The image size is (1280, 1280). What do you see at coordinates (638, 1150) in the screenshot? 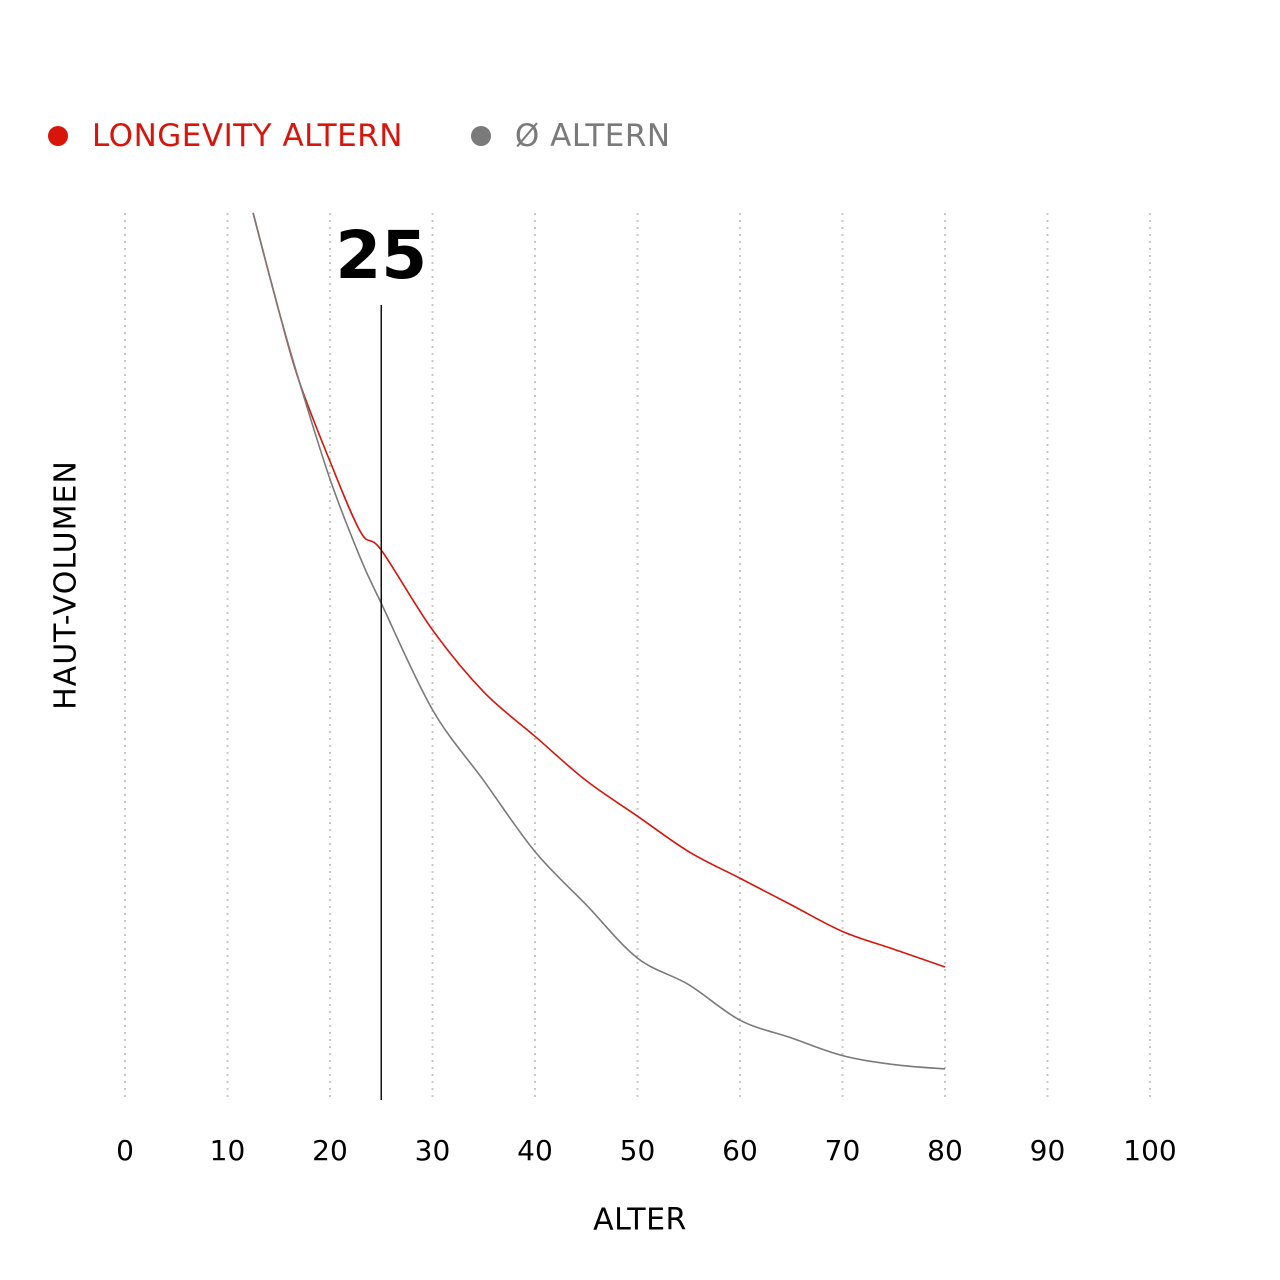
I see `x-tick-label-50: 50` at bounding box center [638, 1150].